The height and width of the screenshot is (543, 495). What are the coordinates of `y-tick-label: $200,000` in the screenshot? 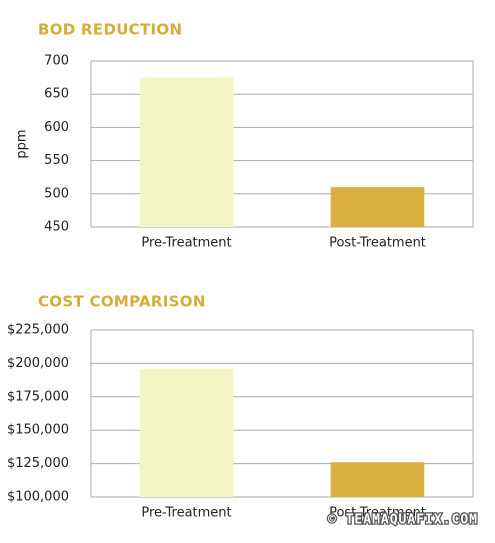 It's located at (38, 363).